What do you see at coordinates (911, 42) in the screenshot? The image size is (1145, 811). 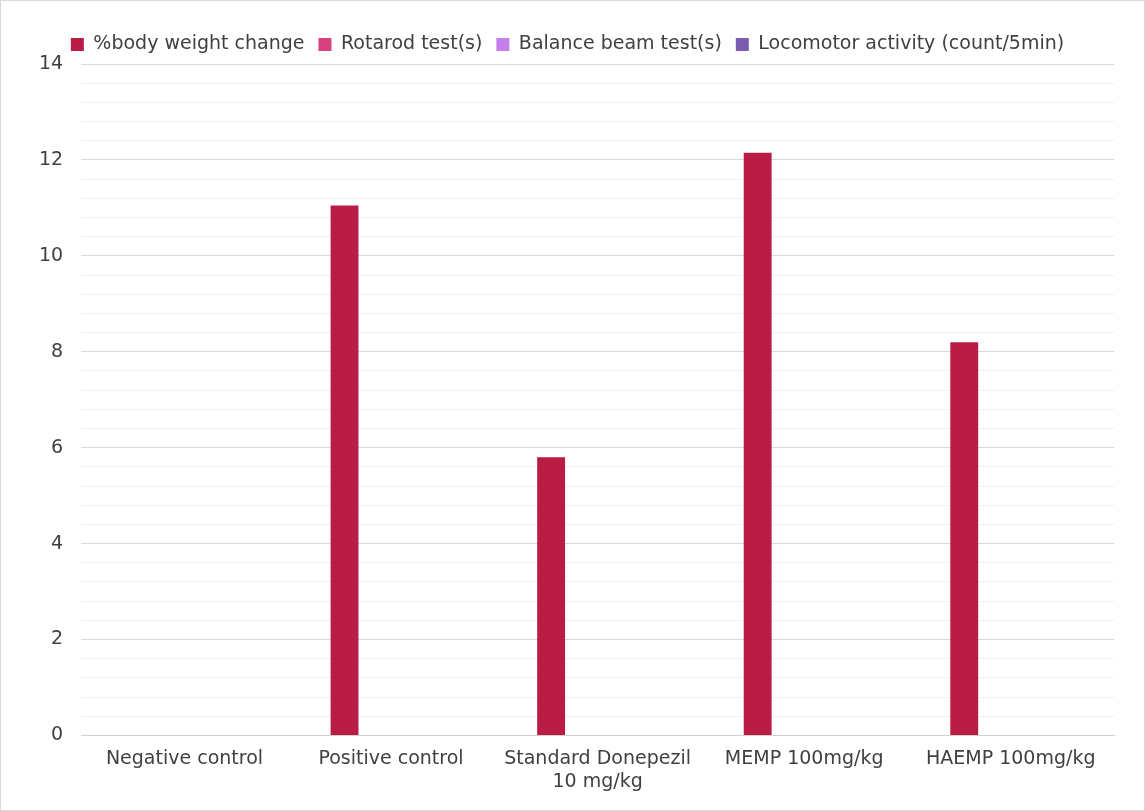 I see `legend-label: Locomotor activity (count/5min)` at bounding box center [911, 42].